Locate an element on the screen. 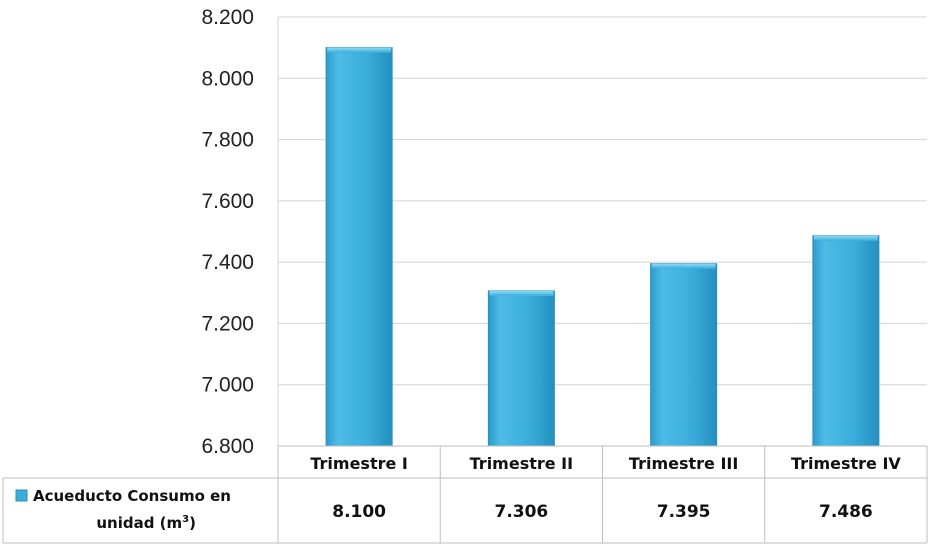  y-tick-label: 7.000 is located at coordinates (227, 385).